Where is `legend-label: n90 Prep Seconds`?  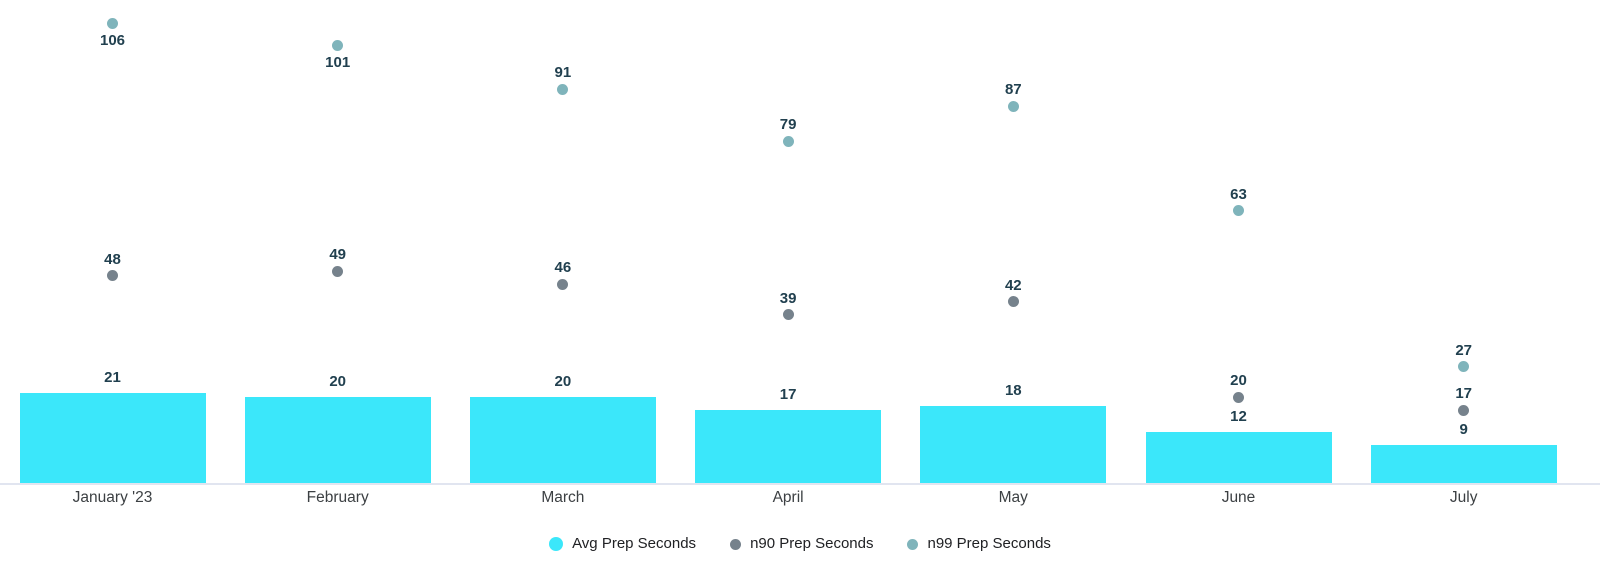
legend-label: n90 Prep Seconds is located at coordinates (812, 543).